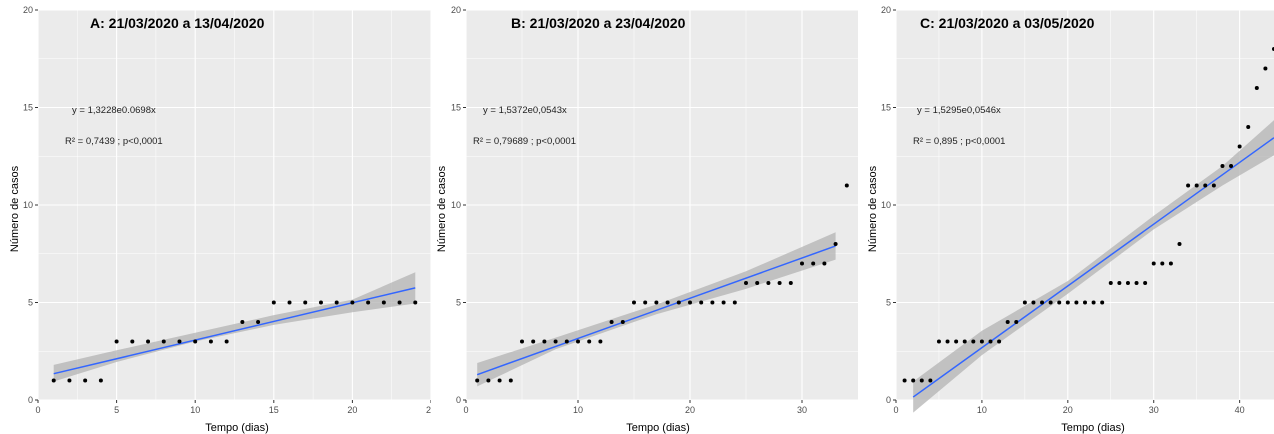  What do you see at coordinates (114, 110) in the screenshot?
I see `regression-equation: y = 1,3228e0.0698x` at bounding box center [114, 110].